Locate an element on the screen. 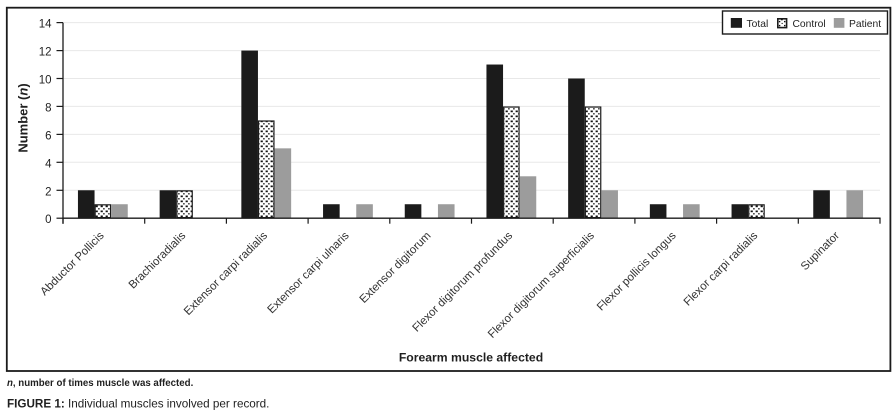  svg-text: Total is located at coordinates (758, 24).